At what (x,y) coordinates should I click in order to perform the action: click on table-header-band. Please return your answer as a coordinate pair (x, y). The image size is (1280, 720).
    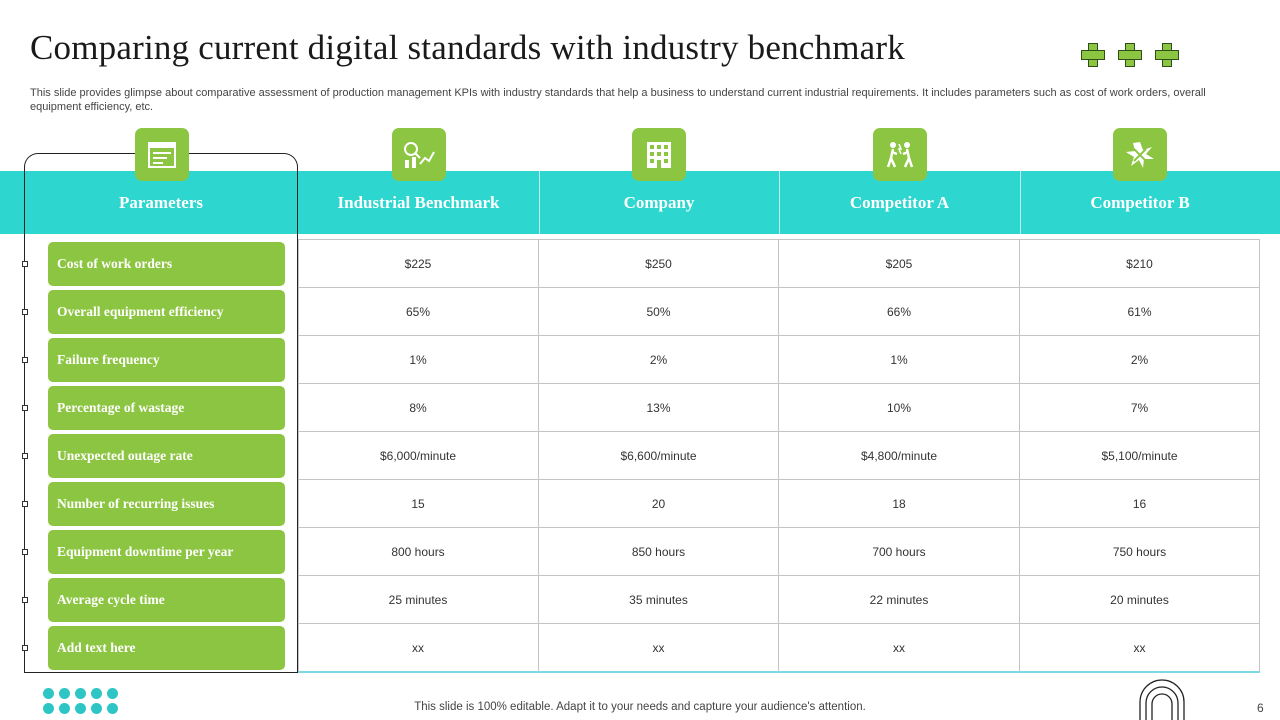
    Looking at the image, I should click on (640, 202).